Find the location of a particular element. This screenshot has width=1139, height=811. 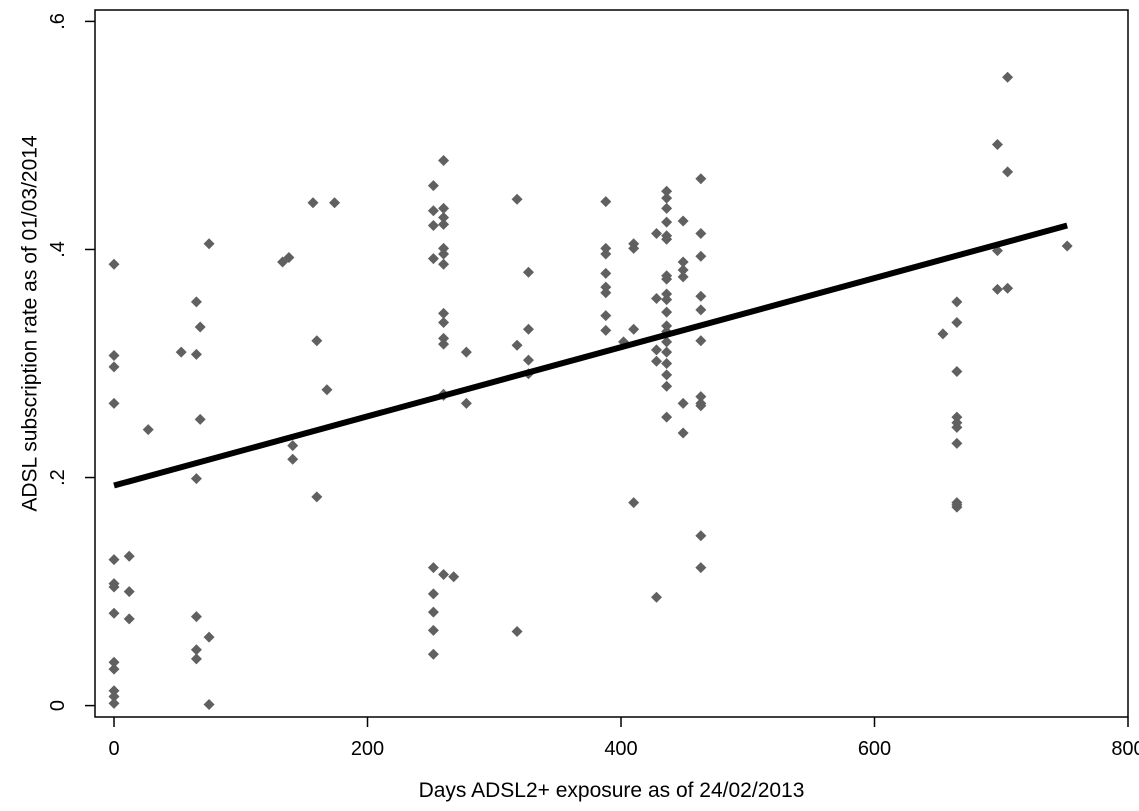

y-axis: 0 .2 .4 .6 is located at coordinates (71, 362).